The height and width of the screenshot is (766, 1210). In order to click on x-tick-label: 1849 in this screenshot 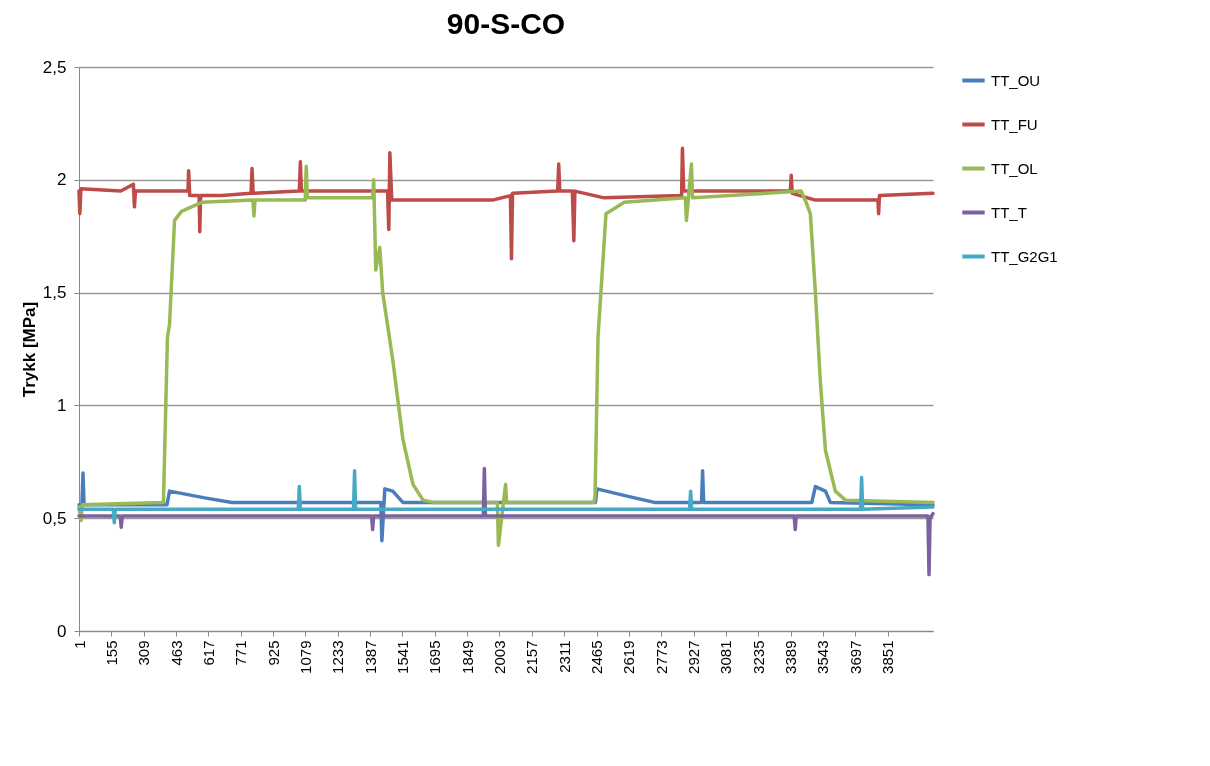, I will do `click(467, 657)`.